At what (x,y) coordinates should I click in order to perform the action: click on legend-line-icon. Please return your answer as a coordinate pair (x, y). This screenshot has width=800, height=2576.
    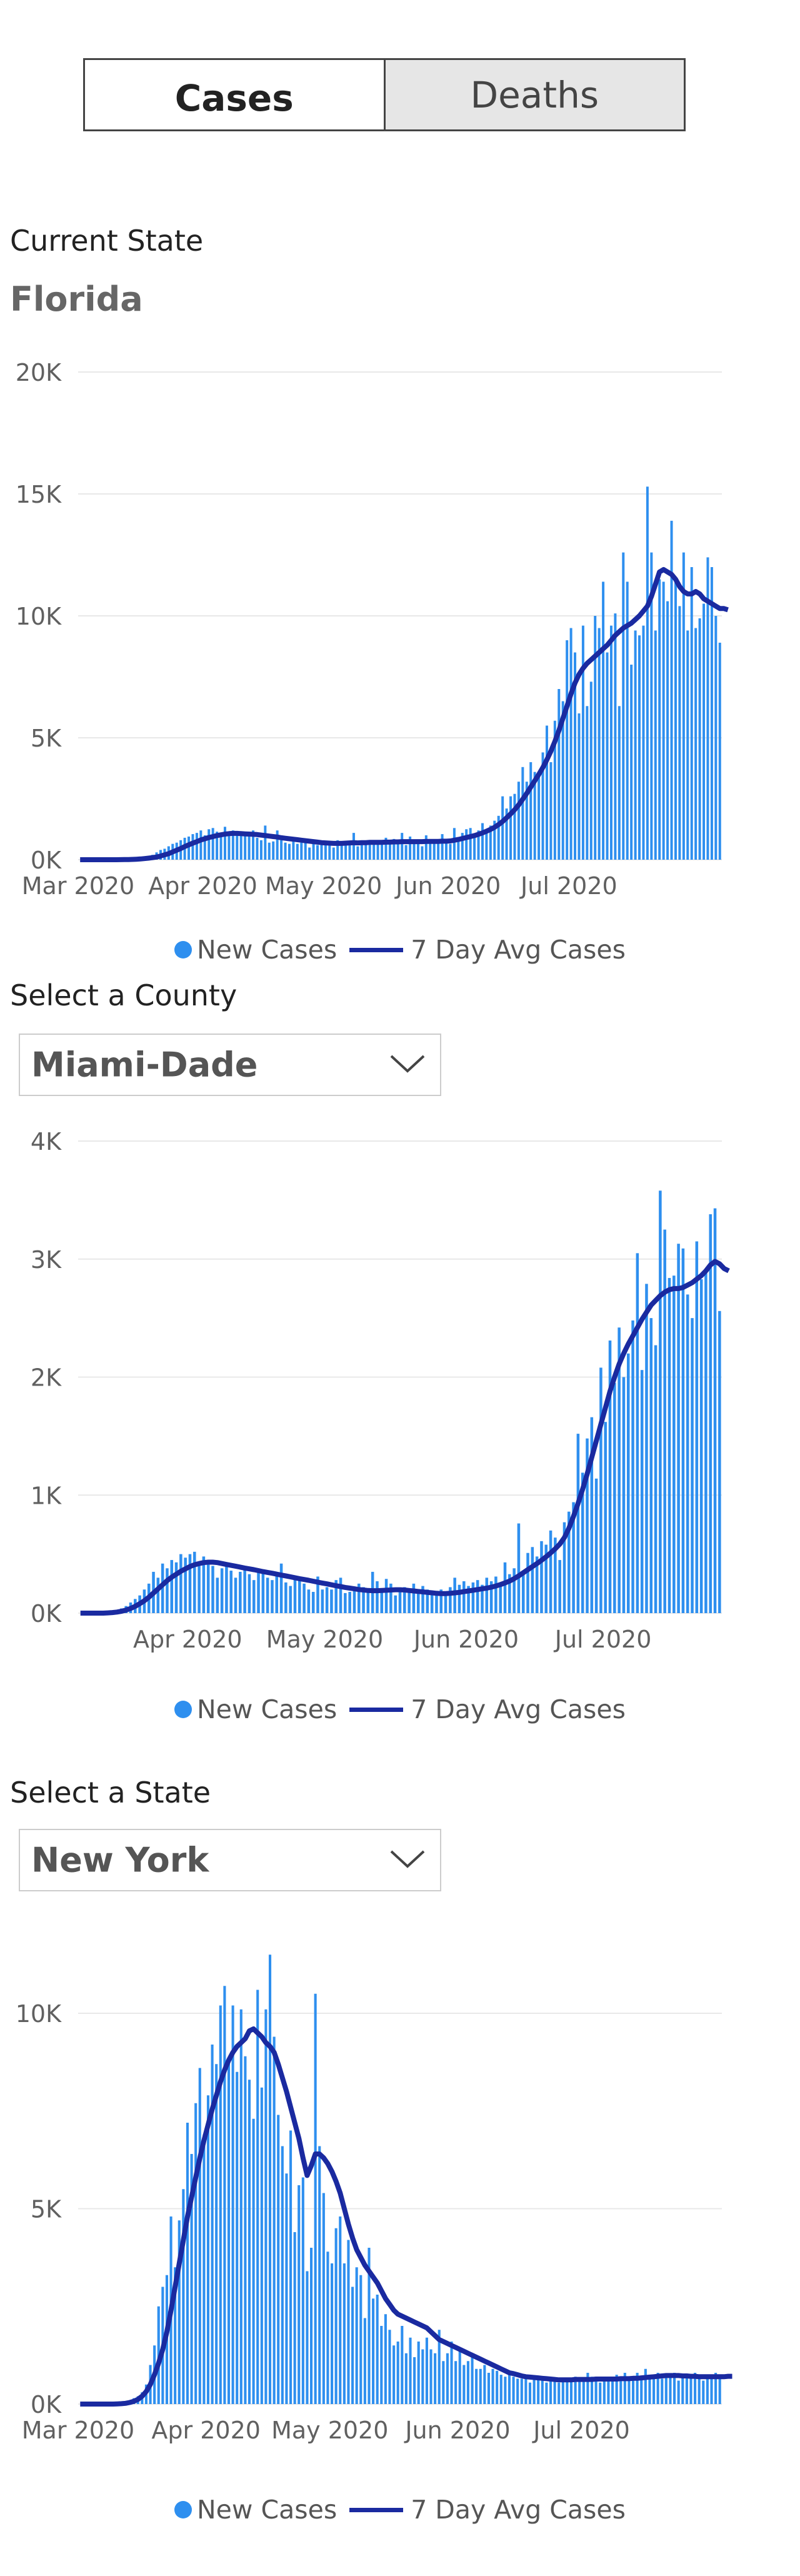
    Looking at the image, I should click on (376, 949).